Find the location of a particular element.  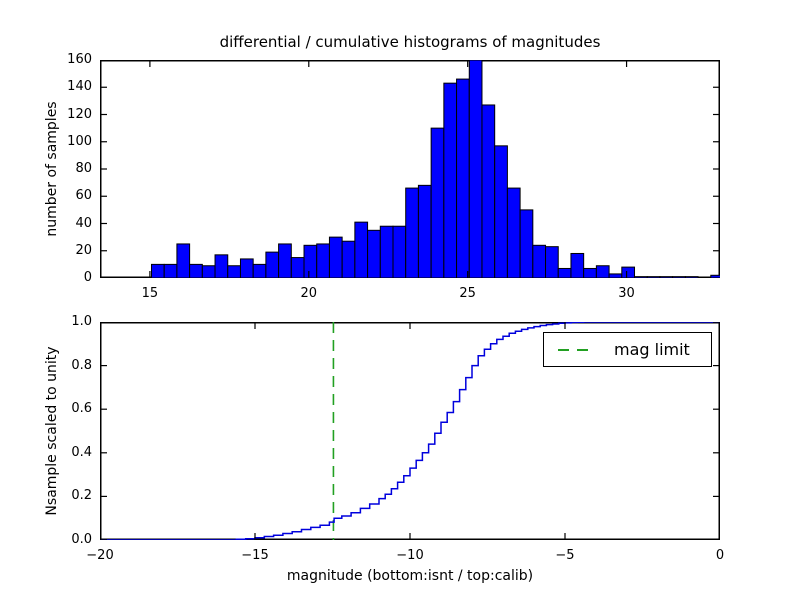

tick-label: 0.2 is located at coordinates (81, 496).